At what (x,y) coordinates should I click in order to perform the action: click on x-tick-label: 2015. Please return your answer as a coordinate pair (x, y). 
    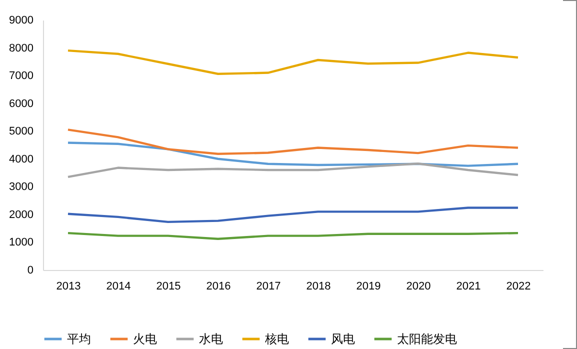
    Looking at the image, I should click on (168, 286).